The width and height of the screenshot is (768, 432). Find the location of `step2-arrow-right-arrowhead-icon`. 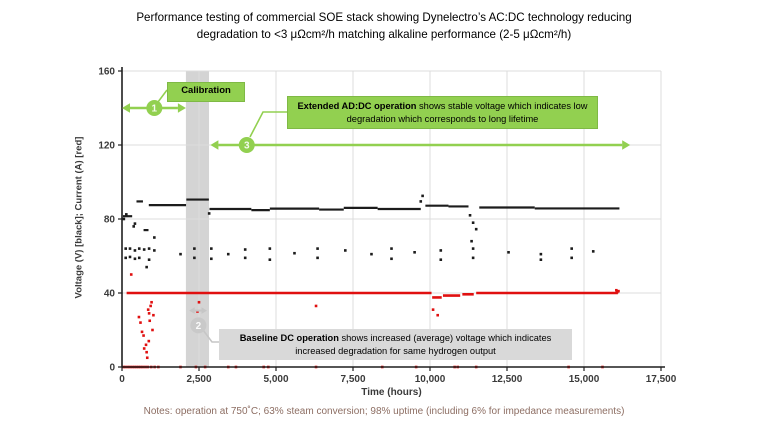

step2-arrow-right-arrowhead-icon is located at coordinates (204, 310).